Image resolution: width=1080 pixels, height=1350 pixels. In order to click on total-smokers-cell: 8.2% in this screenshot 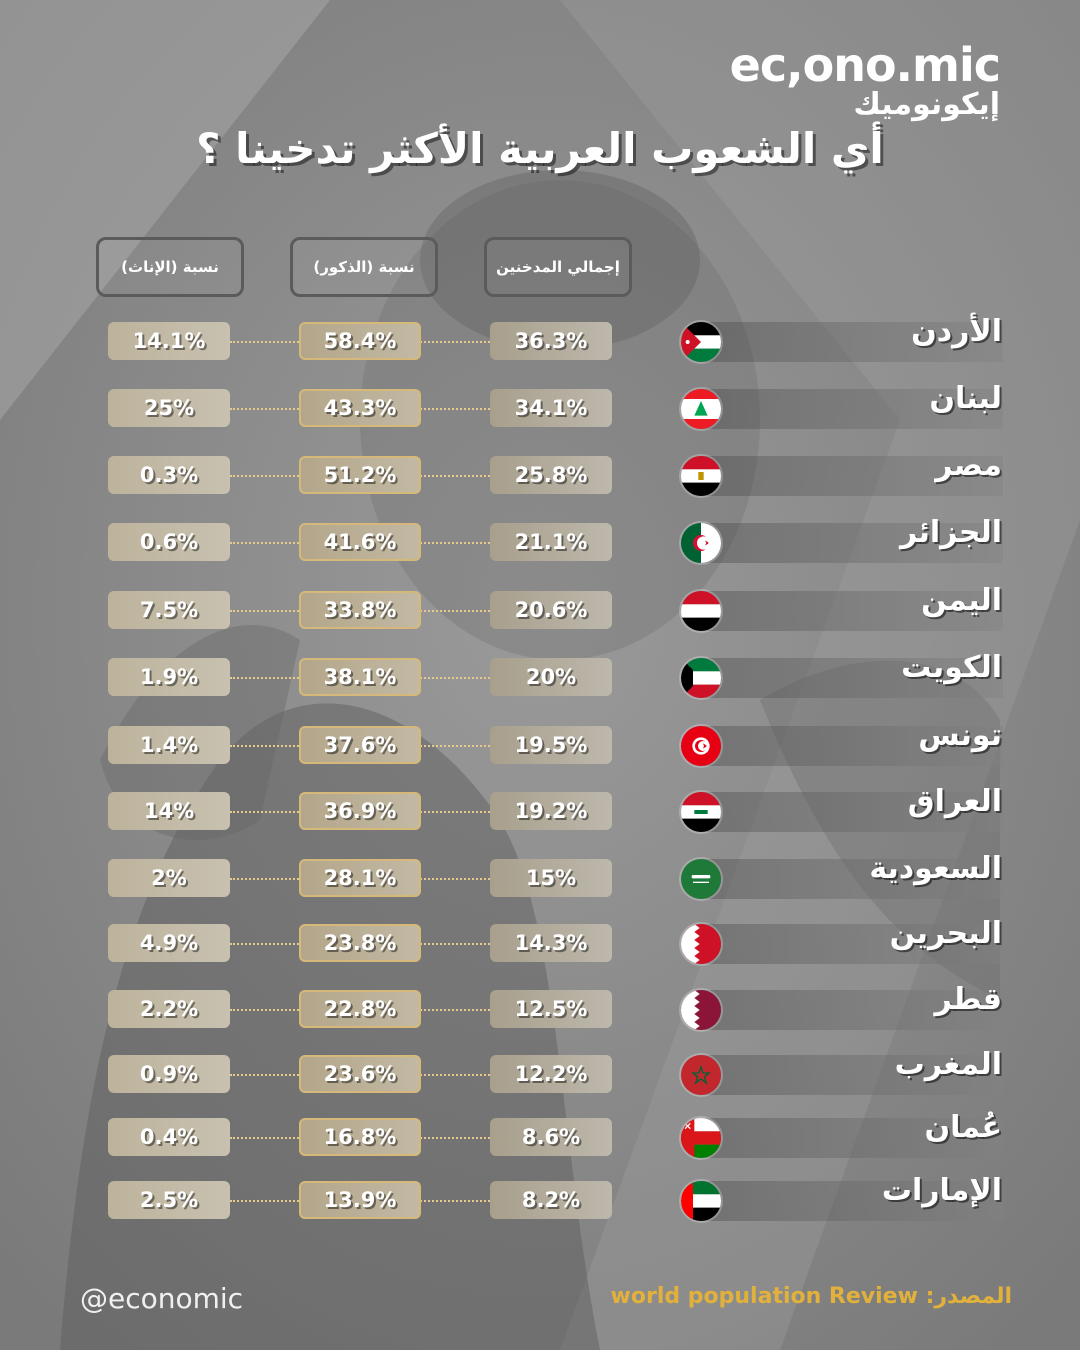, I will do `click(551, 1200)`.